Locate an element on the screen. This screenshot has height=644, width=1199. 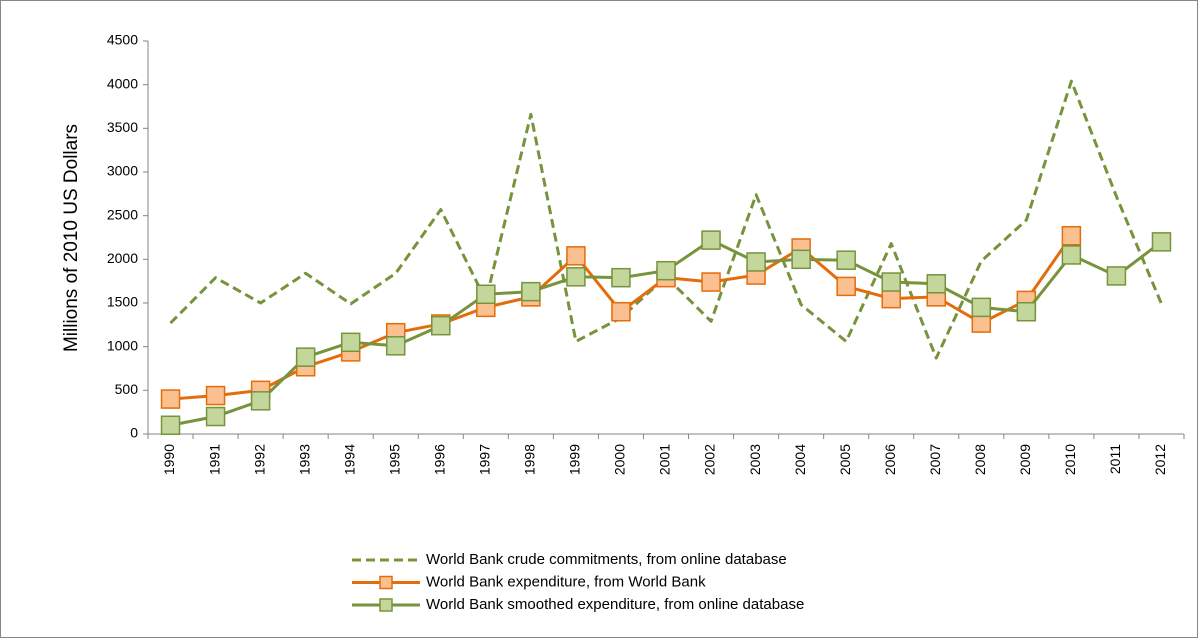
legend-label: World Bank expenditure, from World Bank is located at coordinates (566, 581).